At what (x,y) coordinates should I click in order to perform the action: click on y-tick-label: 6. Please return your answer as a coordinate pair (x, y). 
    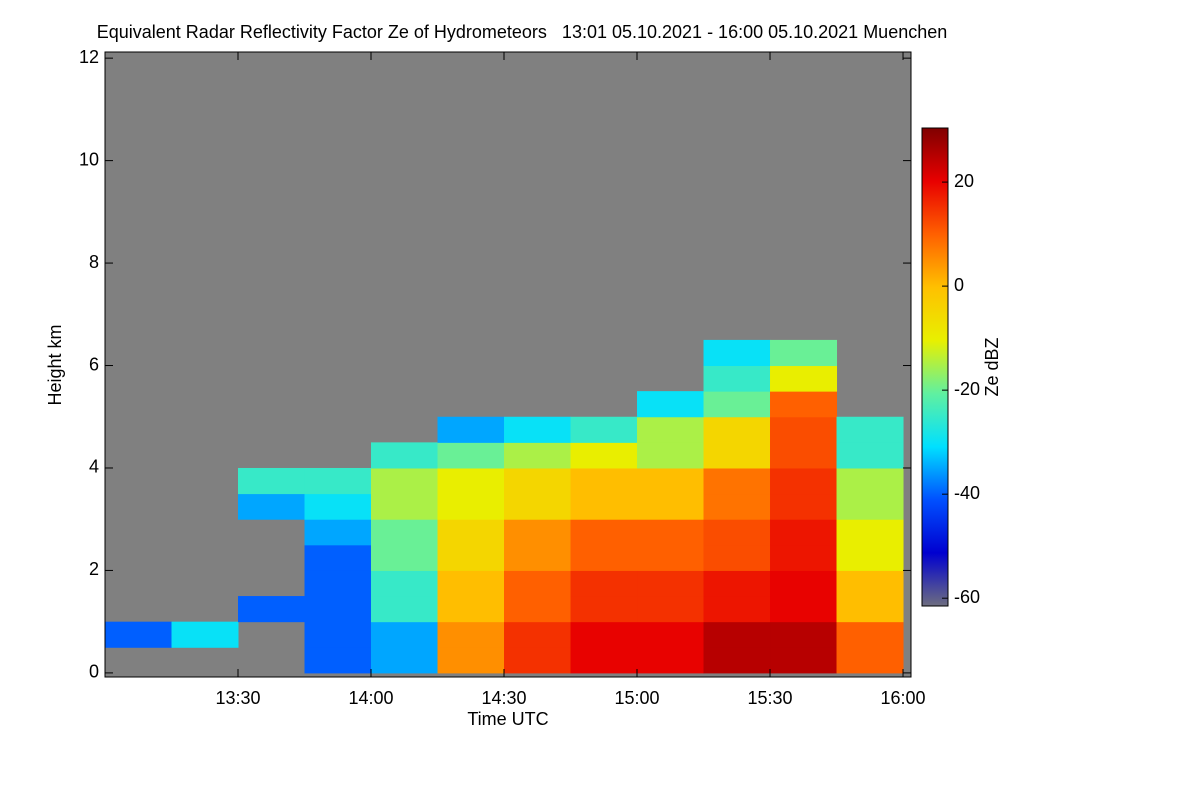
    Looking at the image, I should click on (94, 364).